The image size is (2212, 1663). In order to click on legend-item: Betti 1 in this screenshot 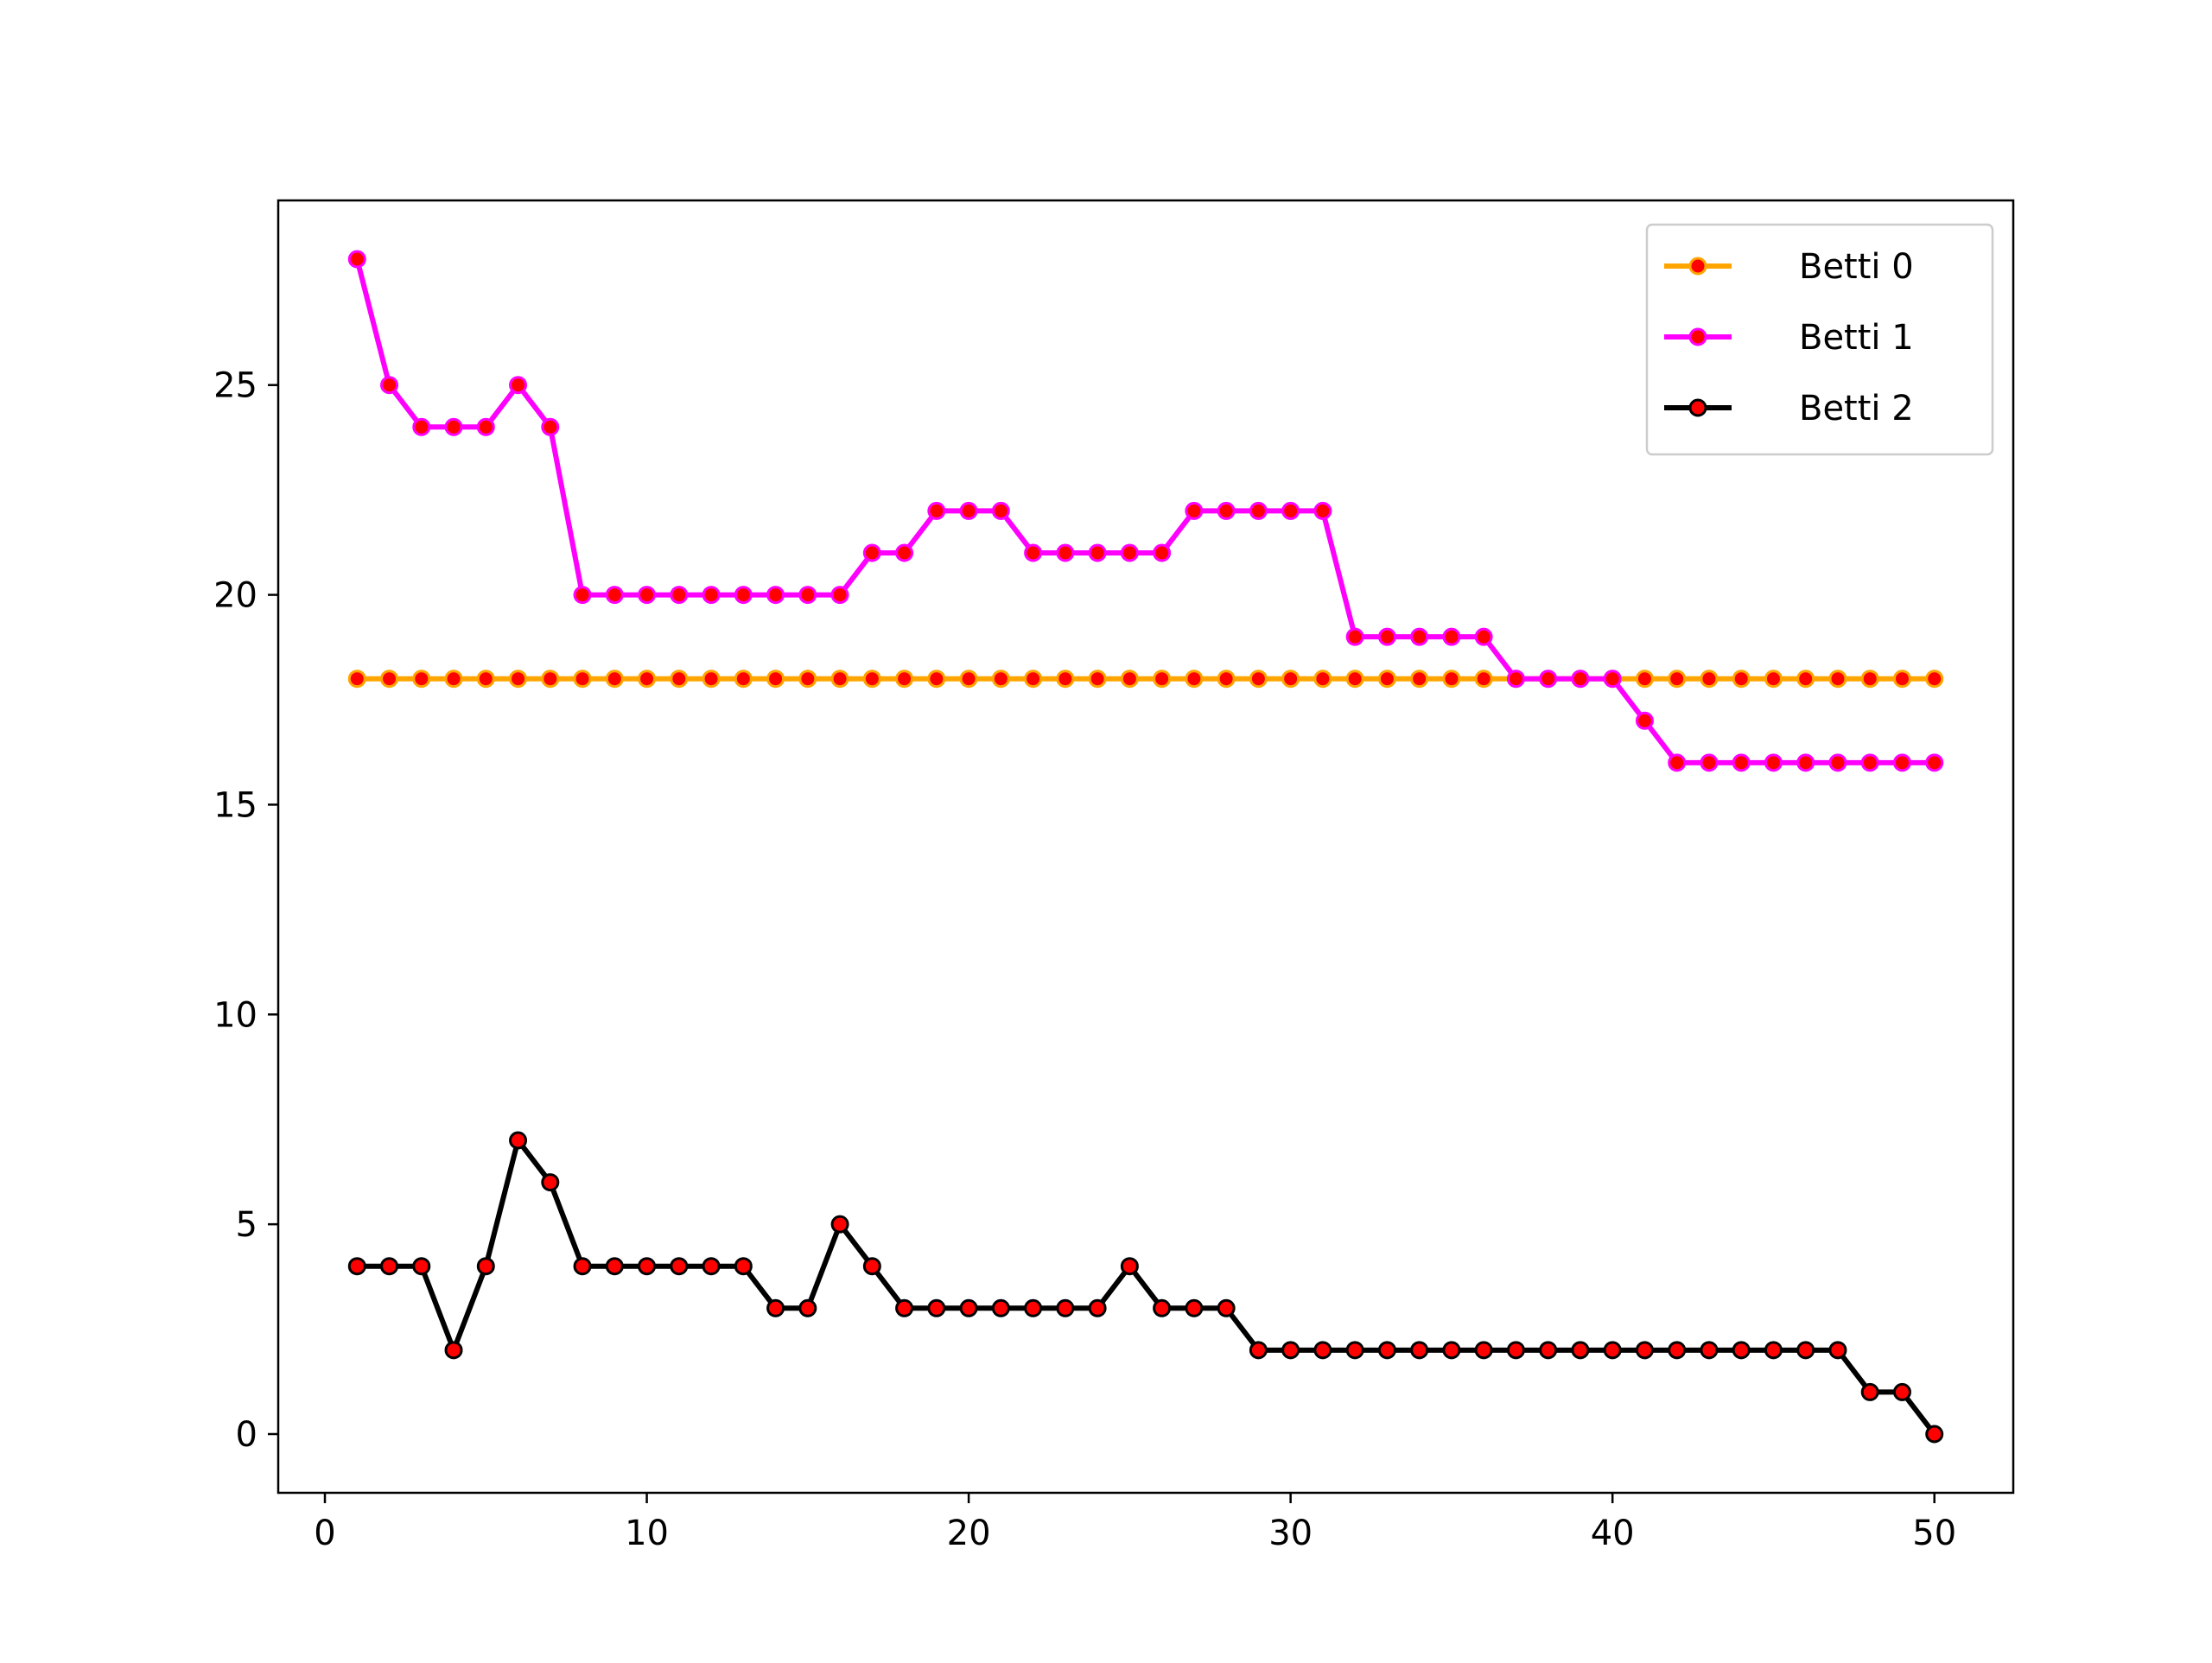, I will do `click(1789, 338)`.